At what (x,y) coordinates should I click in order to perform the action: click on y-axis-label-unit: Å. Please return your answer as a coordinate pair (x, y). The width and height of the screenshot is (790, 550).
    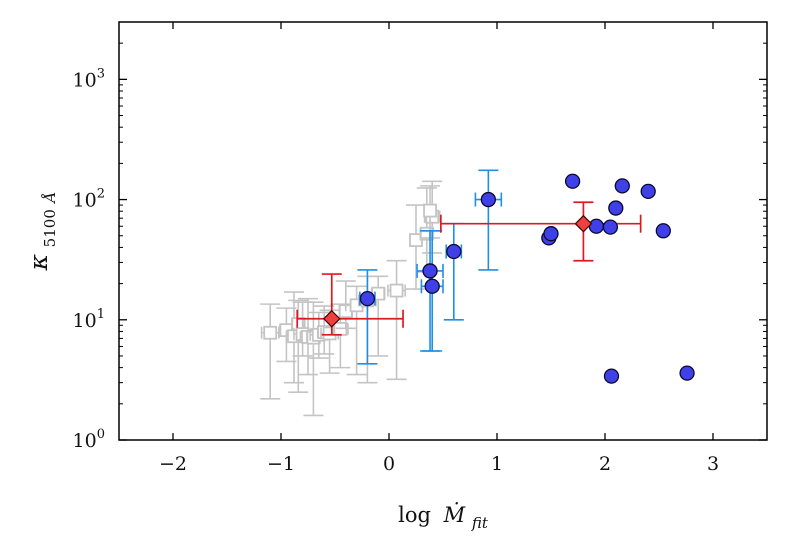
    Looking at the image, I should click on (50, 198).